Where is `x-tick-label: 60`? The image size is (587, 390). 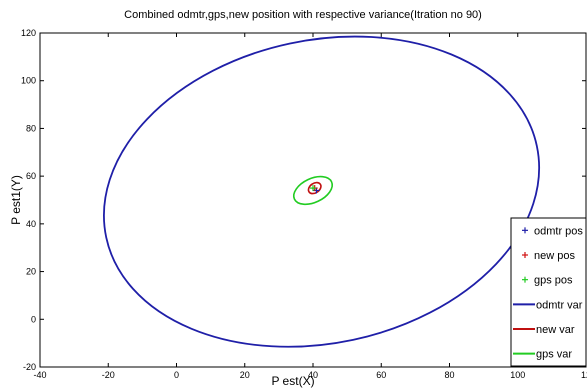
x-tick-label: 60 is located at coordinates (381, 375).